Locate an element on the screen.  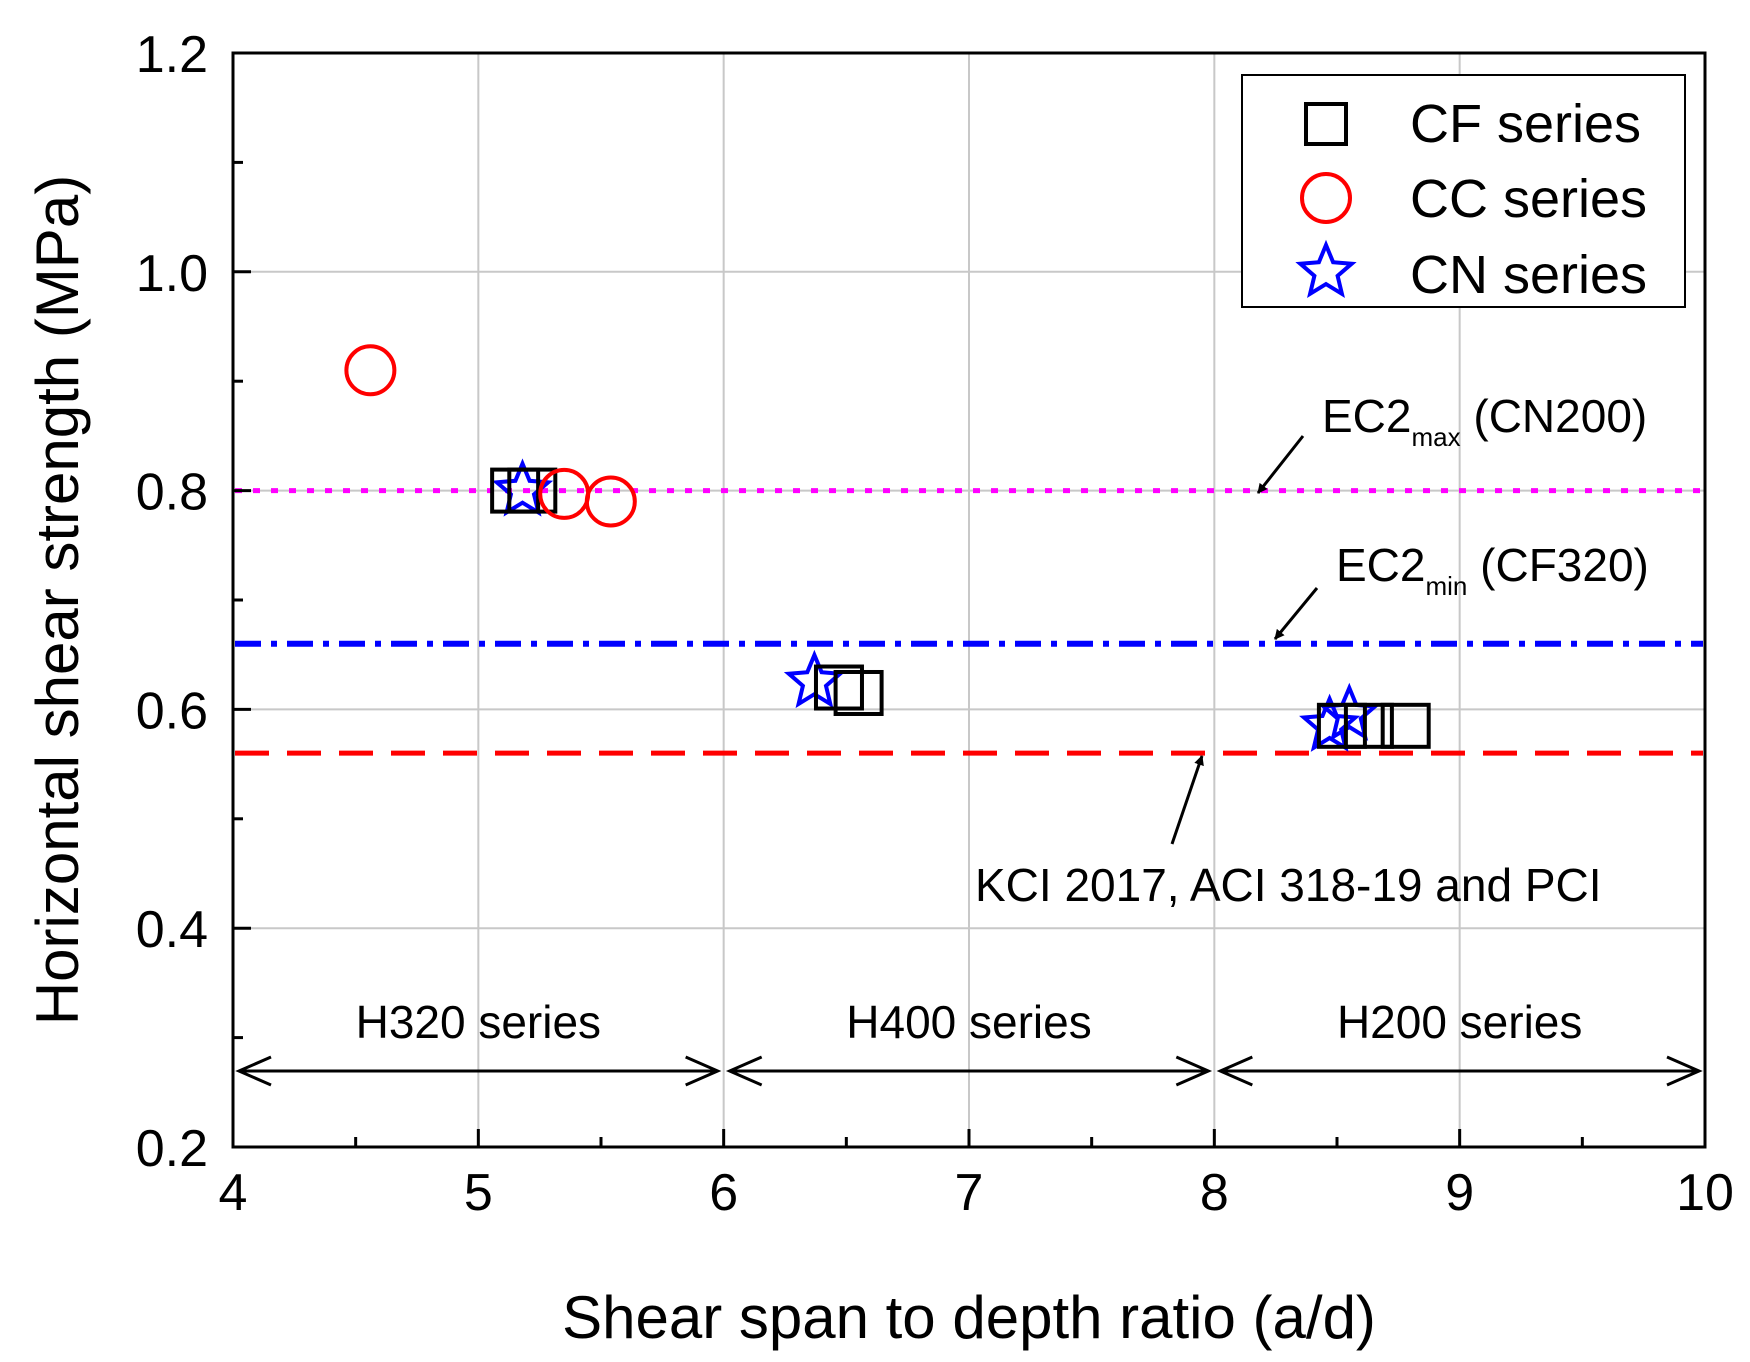
y-tick-label: 0.8 is located at coordinates (172, 493).